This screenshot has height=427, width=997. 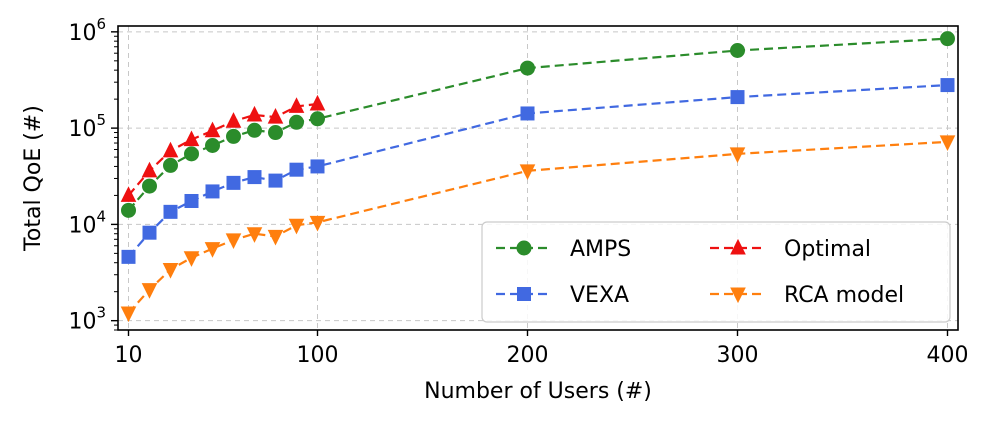 I want to click on optimal-line, so click(x=222, y=149).